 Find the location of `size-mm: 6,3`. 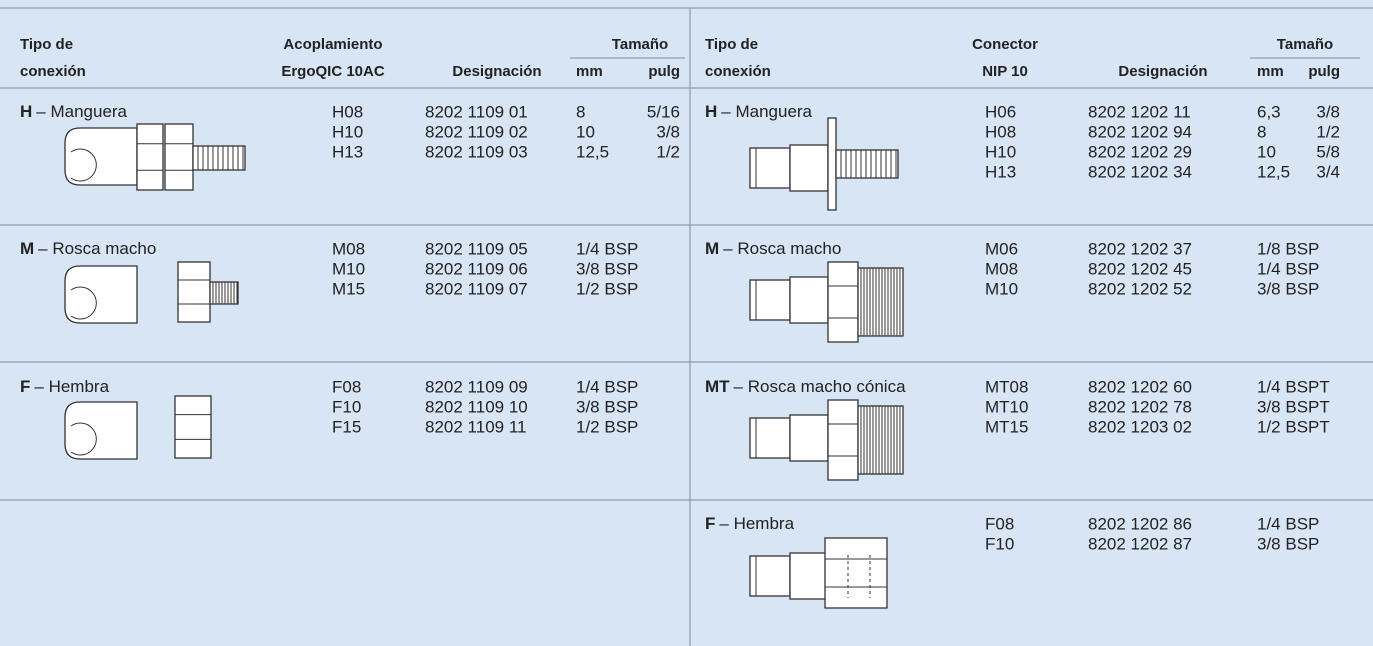

size-mm: 6,3 is located at coordinates (1269, 111).